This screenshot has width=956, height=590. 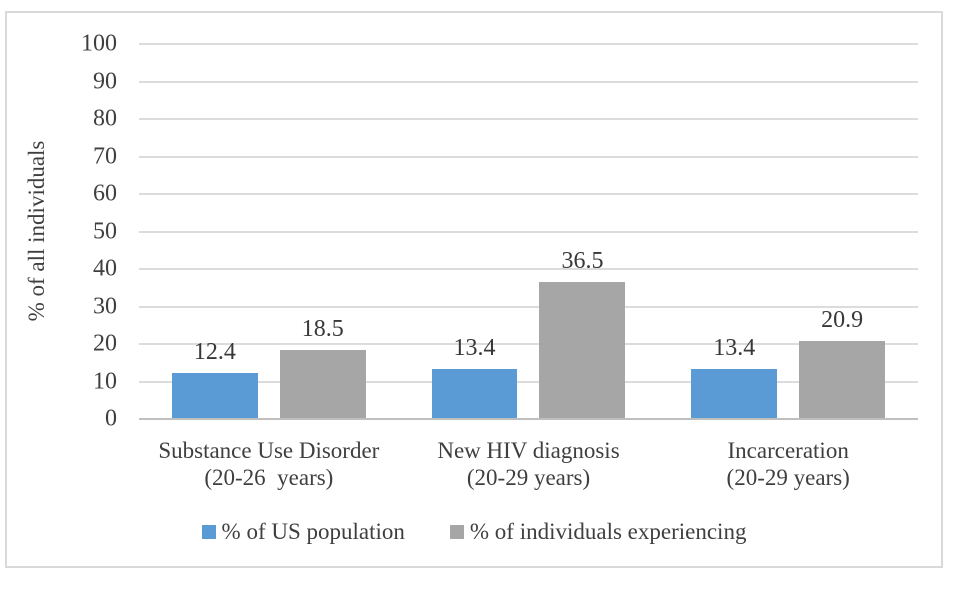 What do you see at coordinates (528, 450) in the screenshot?
I see `x-axis-label-line1: New HIV diagnosis` at bounding box center [528, 450].